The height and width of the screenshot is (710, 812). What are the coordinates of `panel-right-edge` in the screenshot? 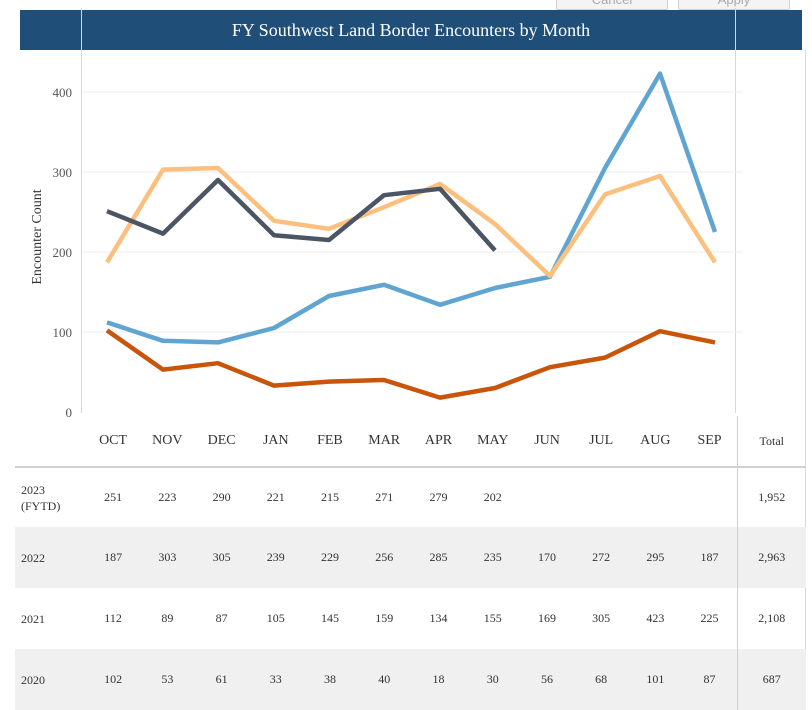 It's located at (805, 350).